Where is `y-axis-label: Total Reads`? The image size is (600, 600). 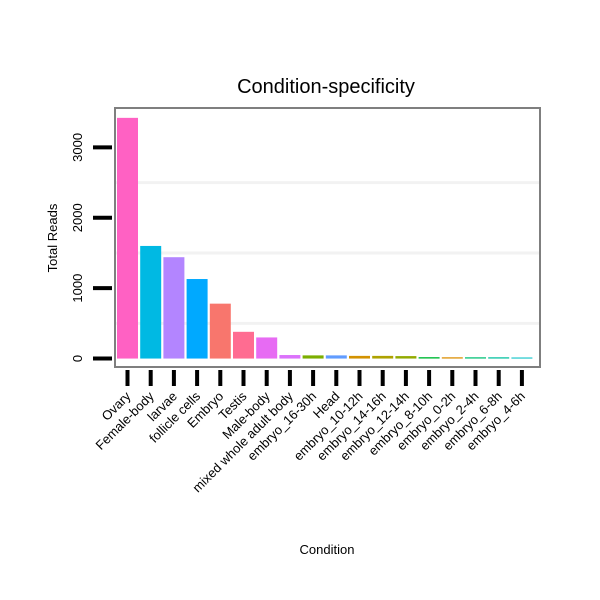
y-axis-label: Total Reads is located at coordinates (52, 237).